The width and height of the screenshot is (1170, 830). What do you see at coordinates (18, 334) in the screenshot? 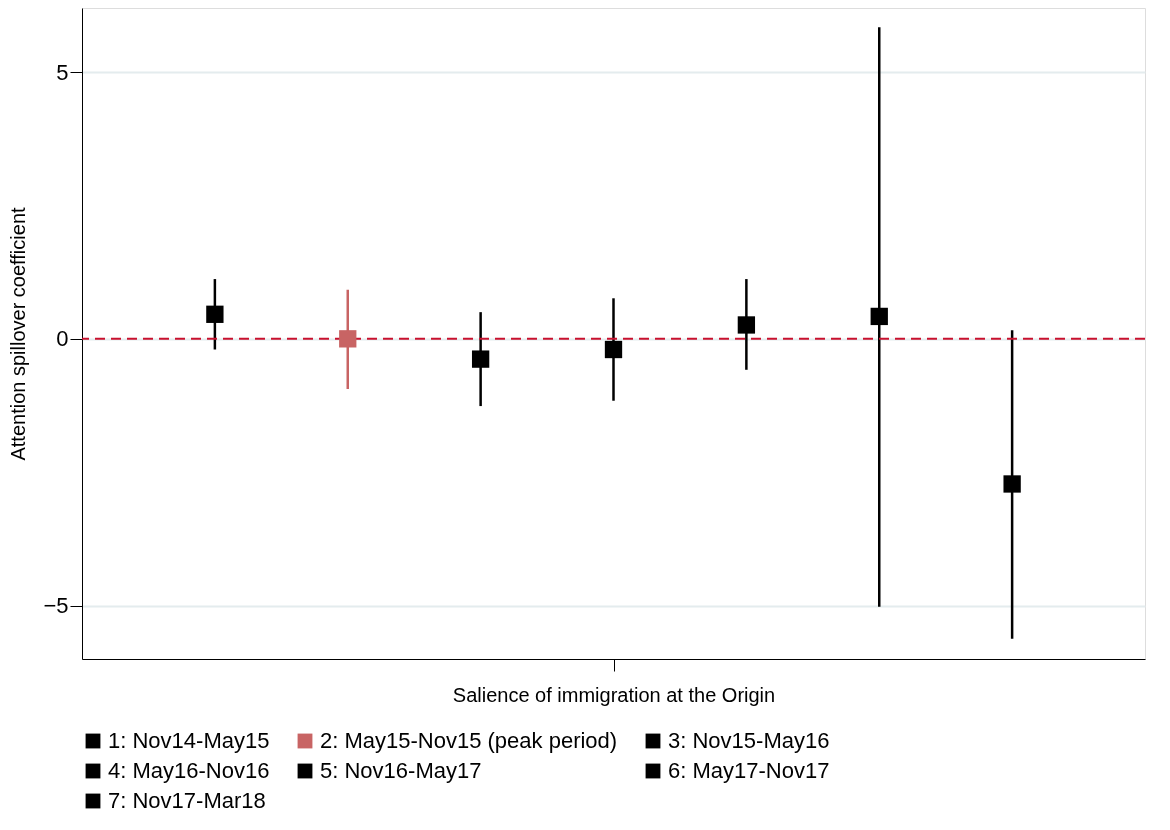
I see `y-axis-title: Attention spillover coefficient` at bounding box center [18, 334].